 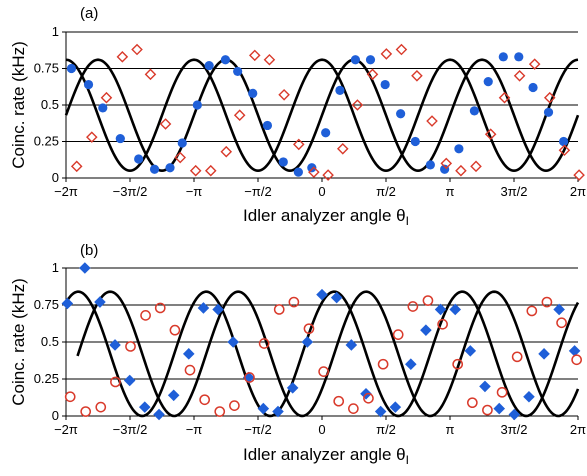 I want to click on y-tick-label: 0.75, so click(x=46, y=68).